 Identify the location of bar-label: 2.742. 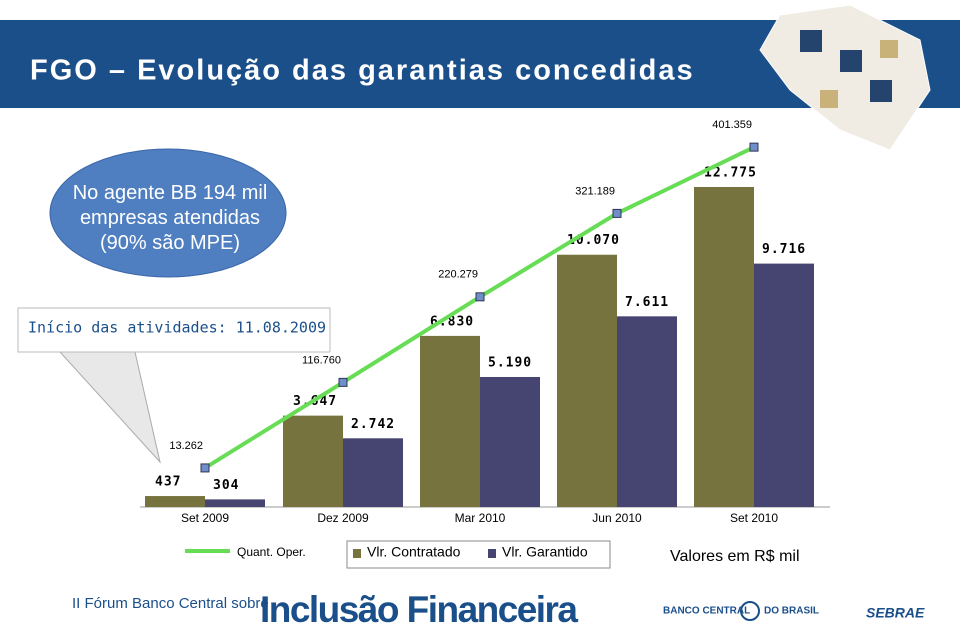
(373, 424).